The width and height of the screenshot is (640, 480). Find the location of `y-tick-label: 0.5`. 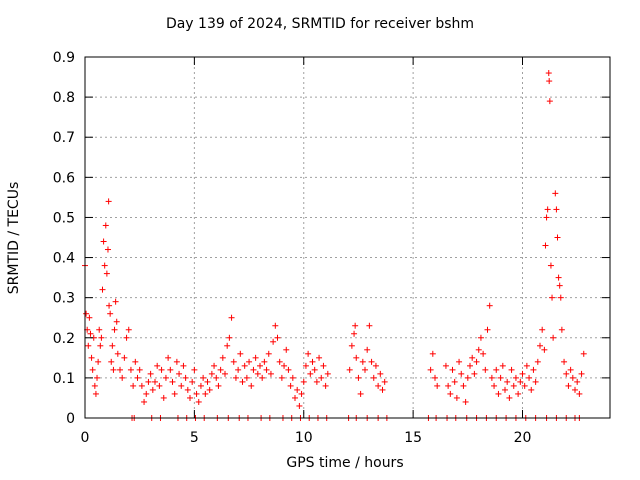

y-tick-label: 0.5 is located at coordinates (64, 218).